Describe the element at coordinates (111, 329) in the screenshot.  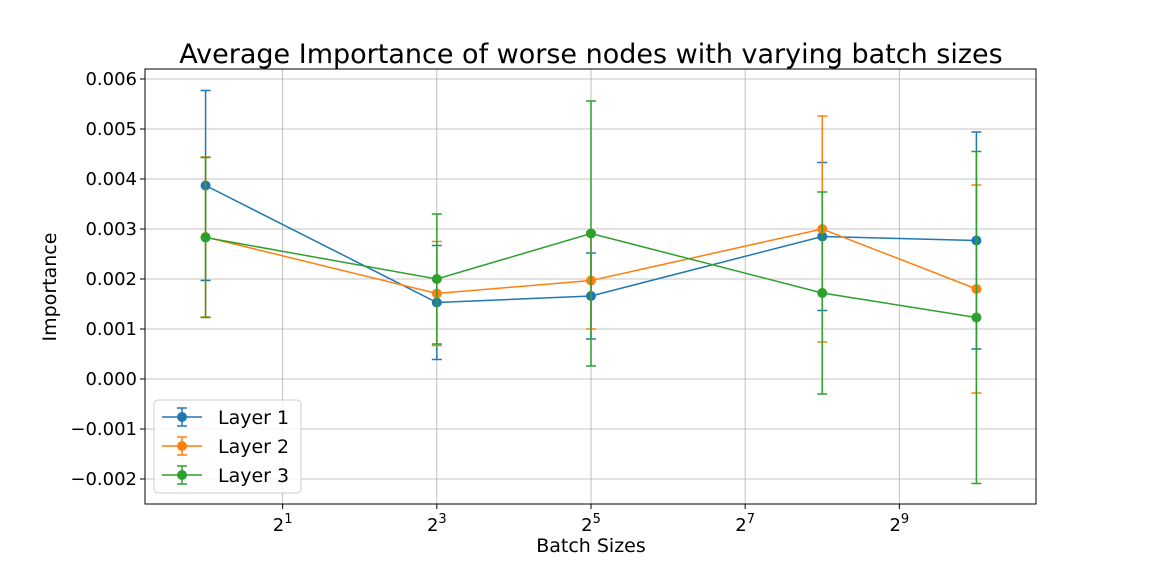
I see `y-tick-label: 0.001` at that location.